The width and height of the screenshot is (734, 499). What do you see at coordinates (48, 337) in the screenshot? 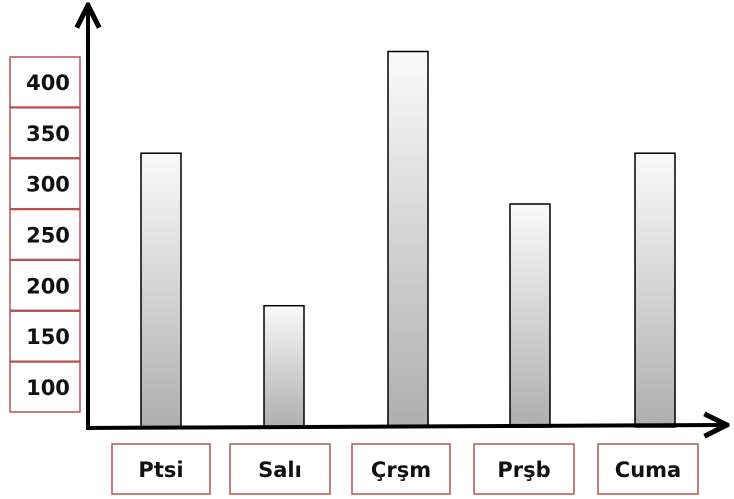
I see `y-tick-label: 150` at bounding box center [48, 337].